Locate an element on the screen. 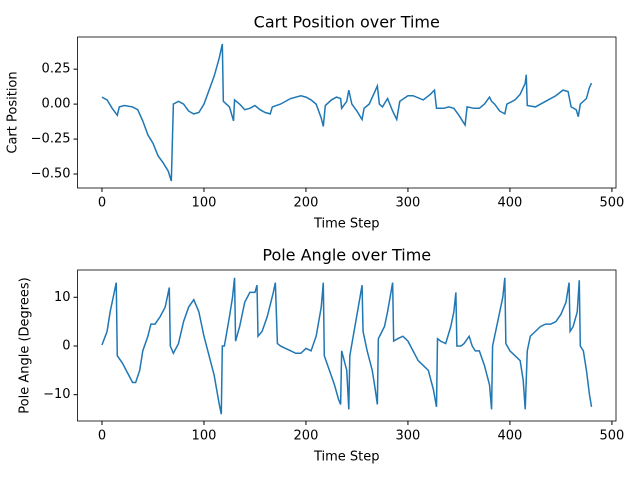 Image resolution: width=640 pixels, height=480 pixels. y-tick-label: −0.50 is located at coordinates (51, 174).